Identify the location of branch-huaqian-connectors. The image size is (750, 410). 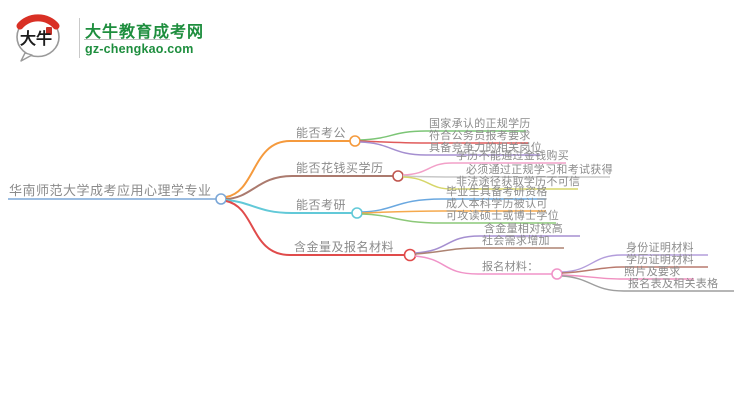
(417, 181).